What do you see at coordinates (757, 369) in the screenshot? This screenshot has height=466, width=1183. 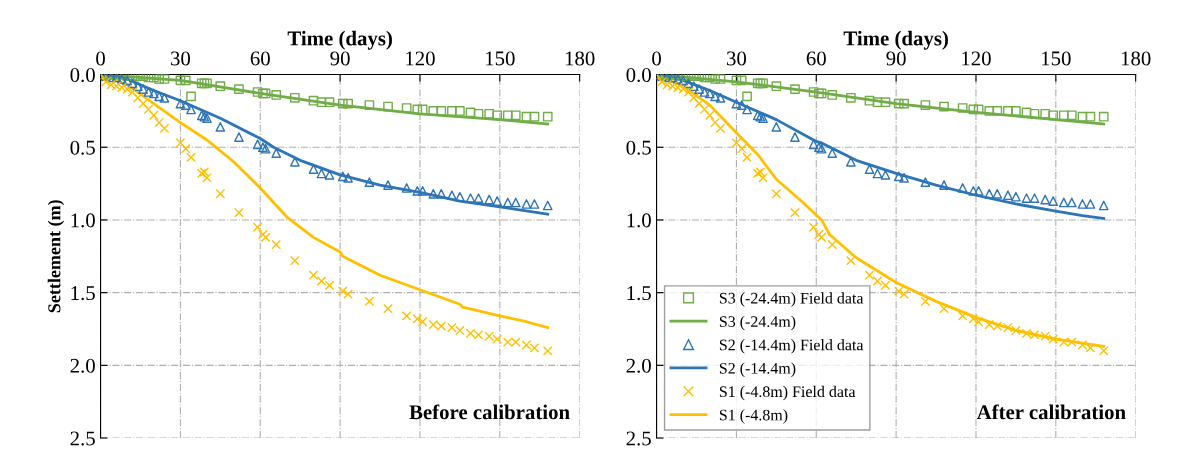 I see `legend-label: S2 (-14.4m)` at bounding box center [757, 369].